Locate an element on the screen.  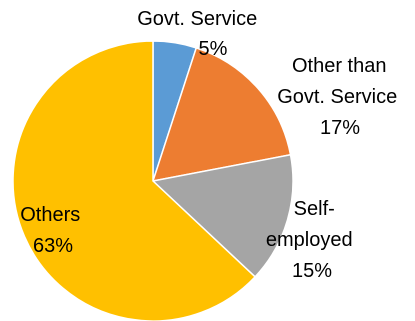
slice-label-other-than-govt-service: Other than Govt. Service 17% is located at coordinates (340, 97).